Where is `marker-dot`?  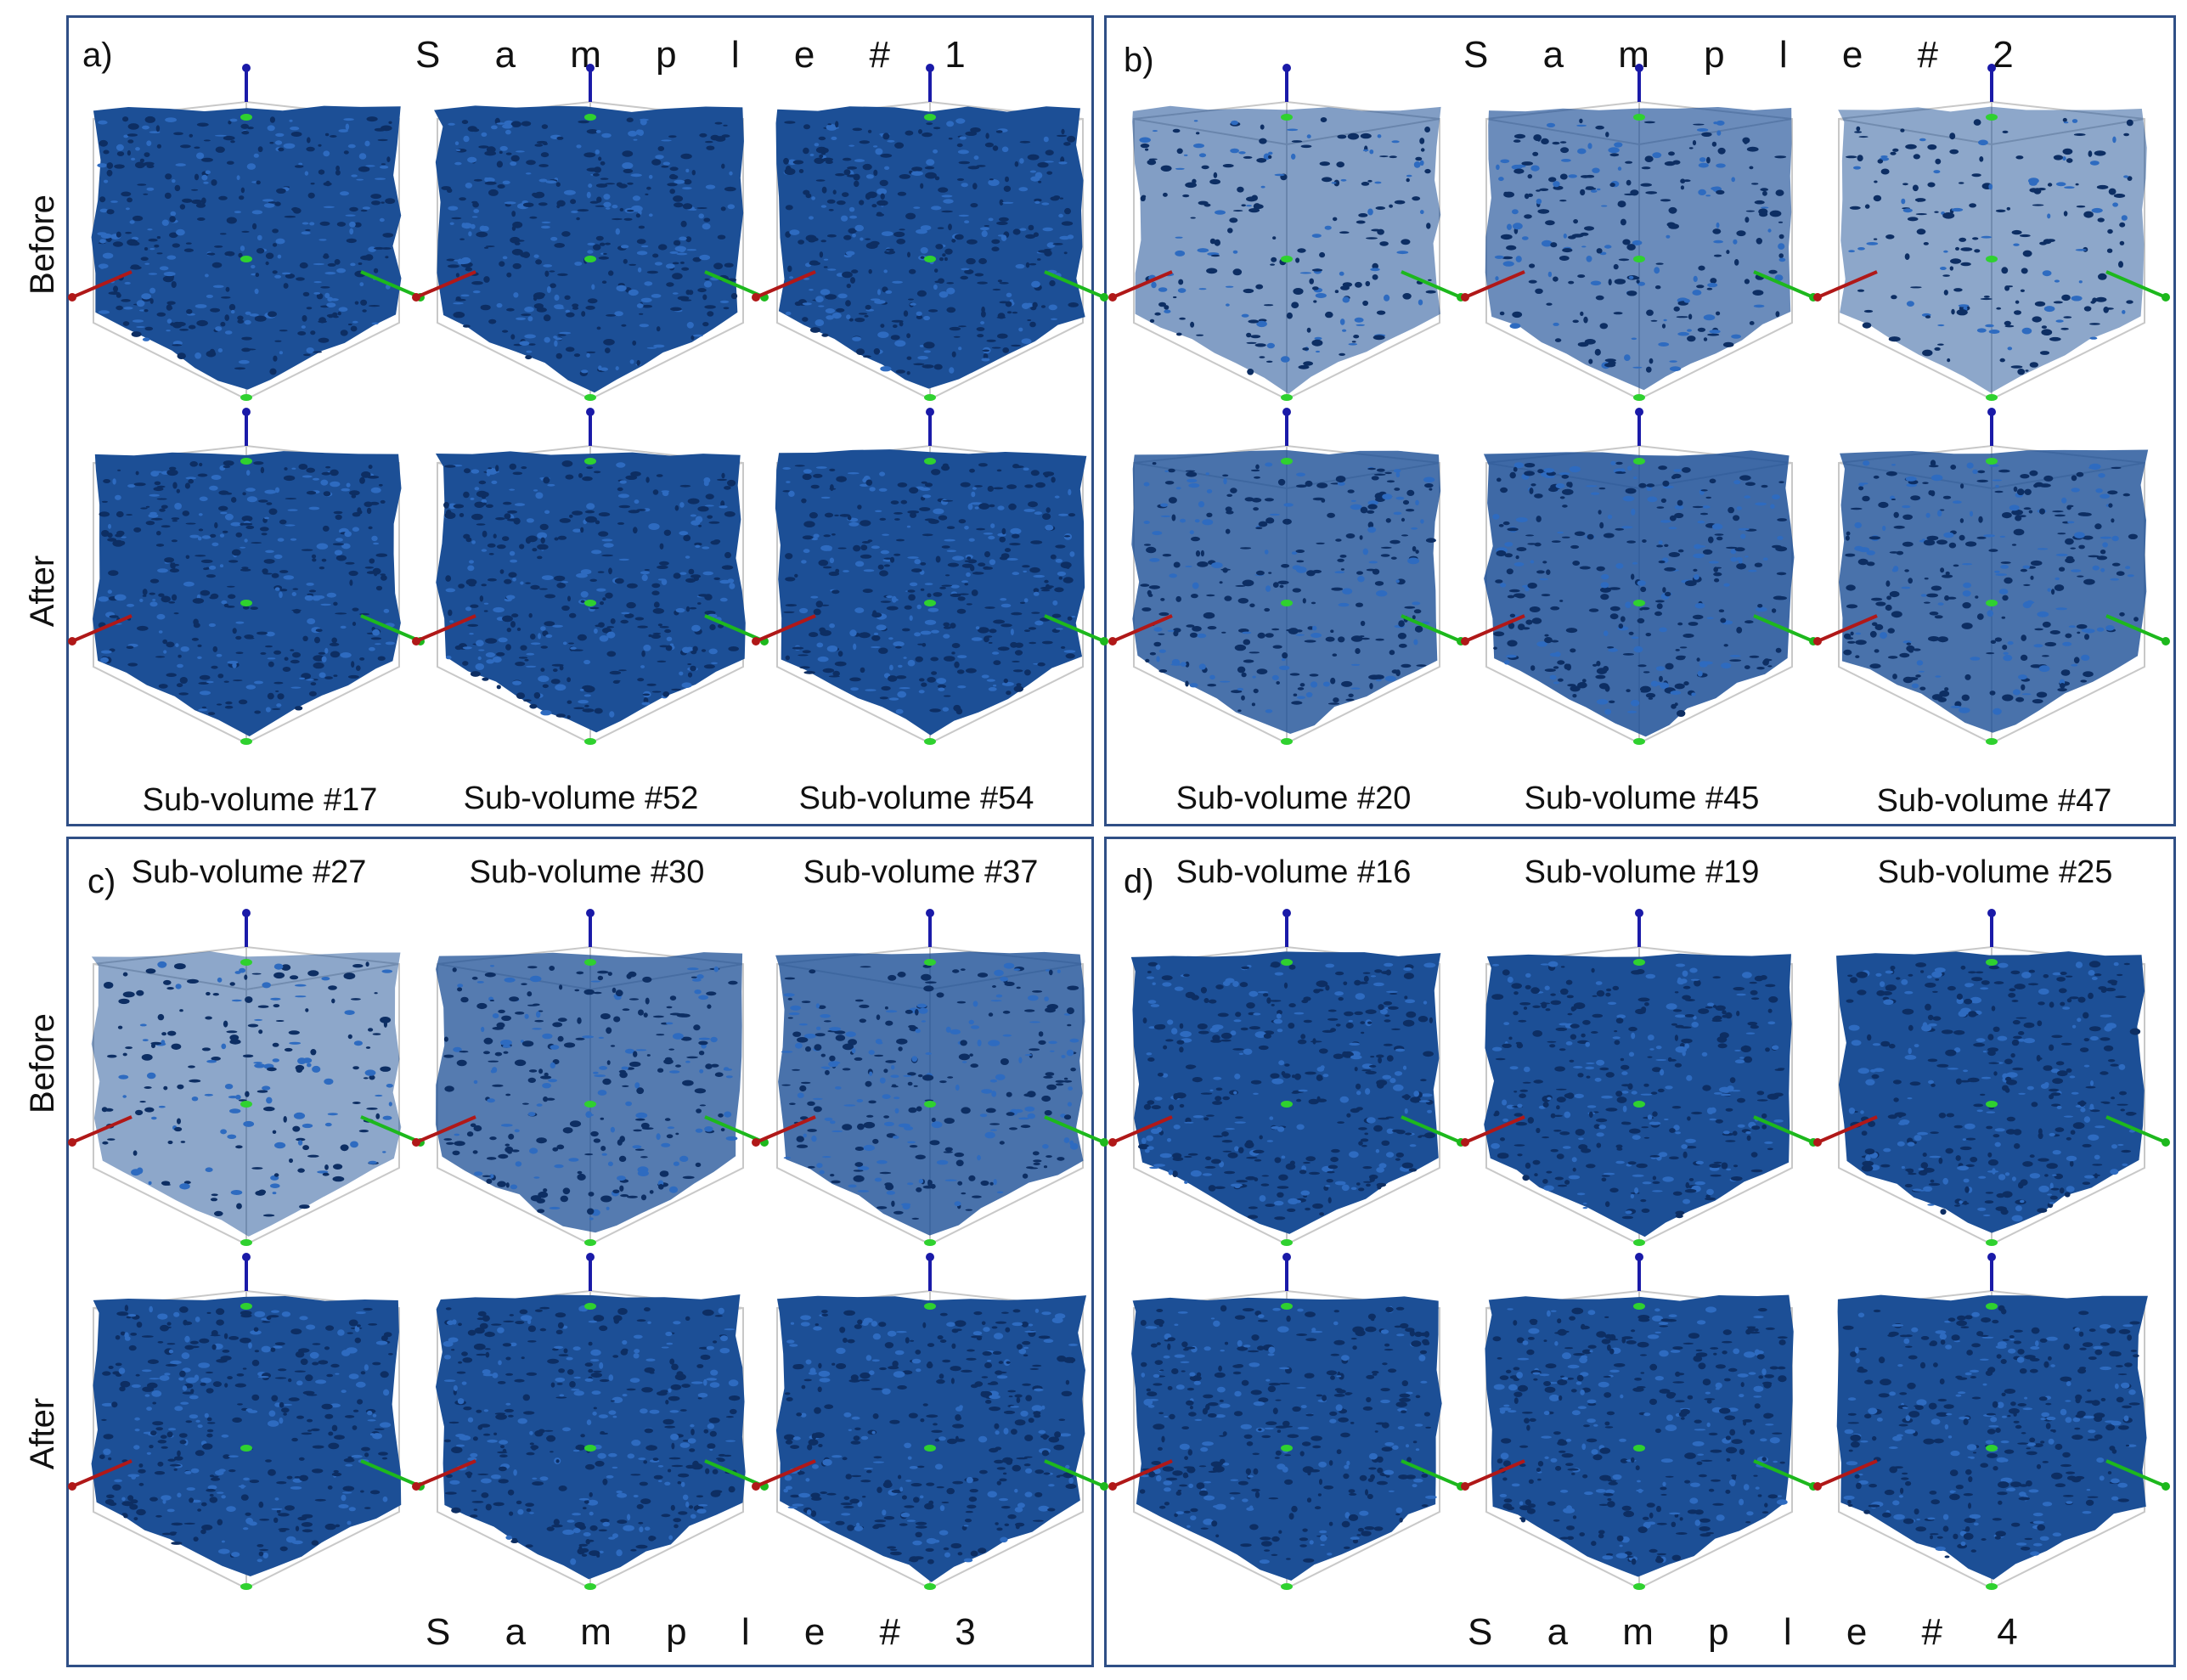 marker-dot is located at coordinates (1287, 259).